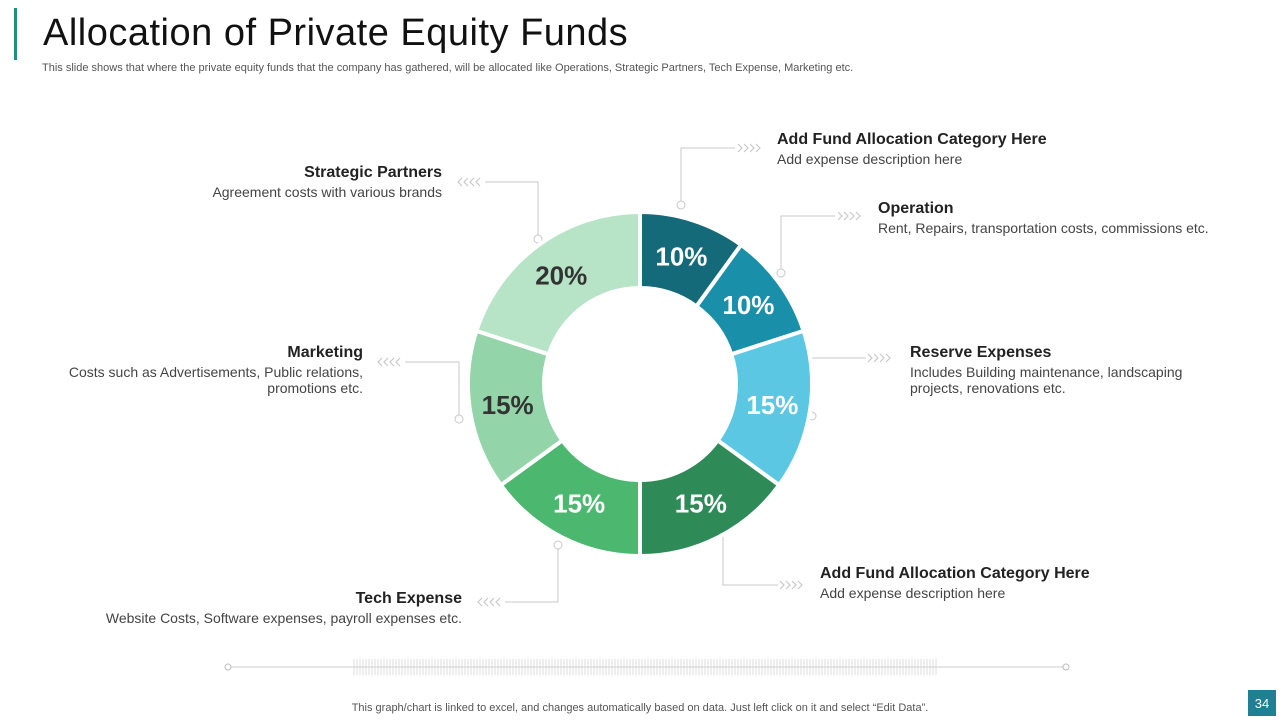 Image resolution: width=1280 pixels, height=720 pixels. I want to click on donut-slice, so click(557, 283).